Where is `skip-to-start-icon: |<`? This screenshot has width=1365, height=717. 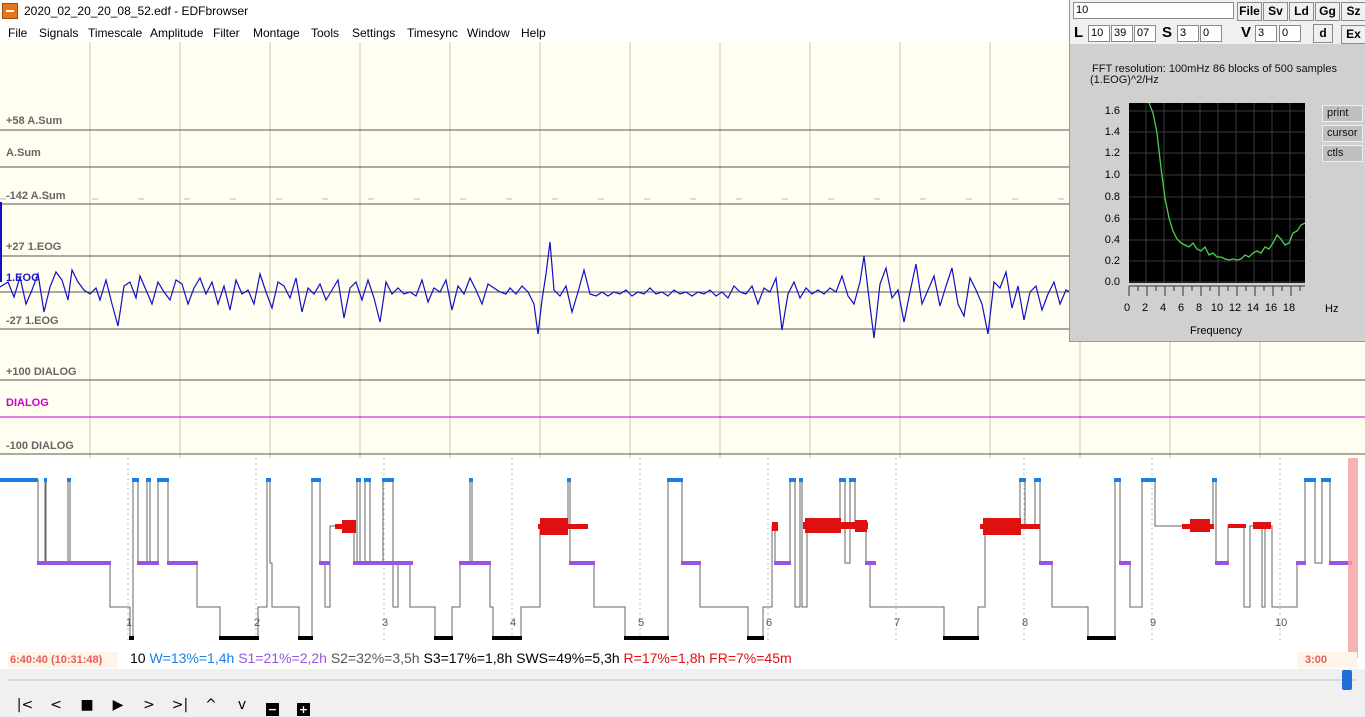
skip-to-start-icon: |< is located at coordinates (25, 705).